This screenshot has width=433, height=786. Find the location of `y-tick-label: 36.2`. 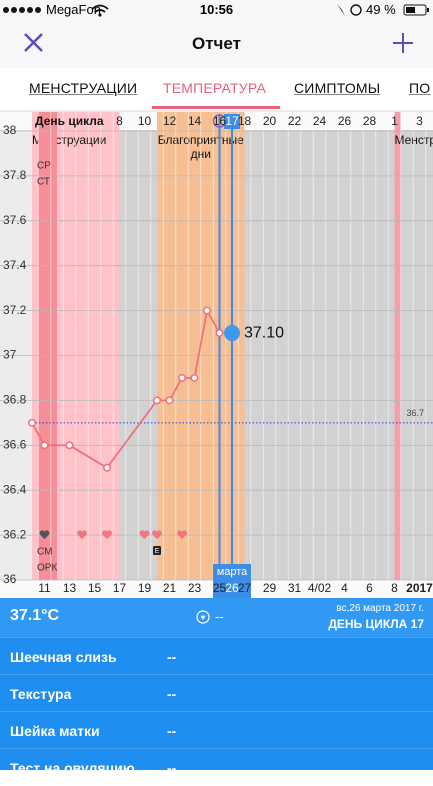

y-tick-label: 36.2 is located at coordinates (15, 534).